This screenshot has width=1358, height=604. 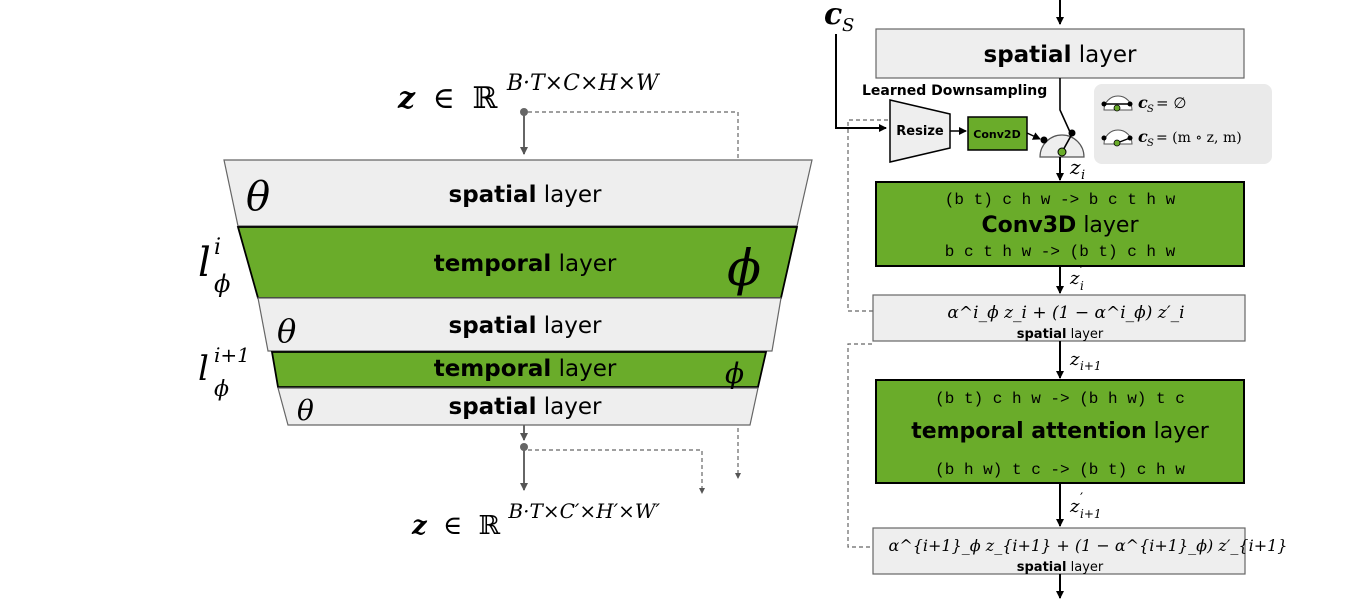 What do you see at coordinates (1060, 567) in the screenshot?
I see `mix-2-caption: spatial layer` at bounding box center [1060, 567].